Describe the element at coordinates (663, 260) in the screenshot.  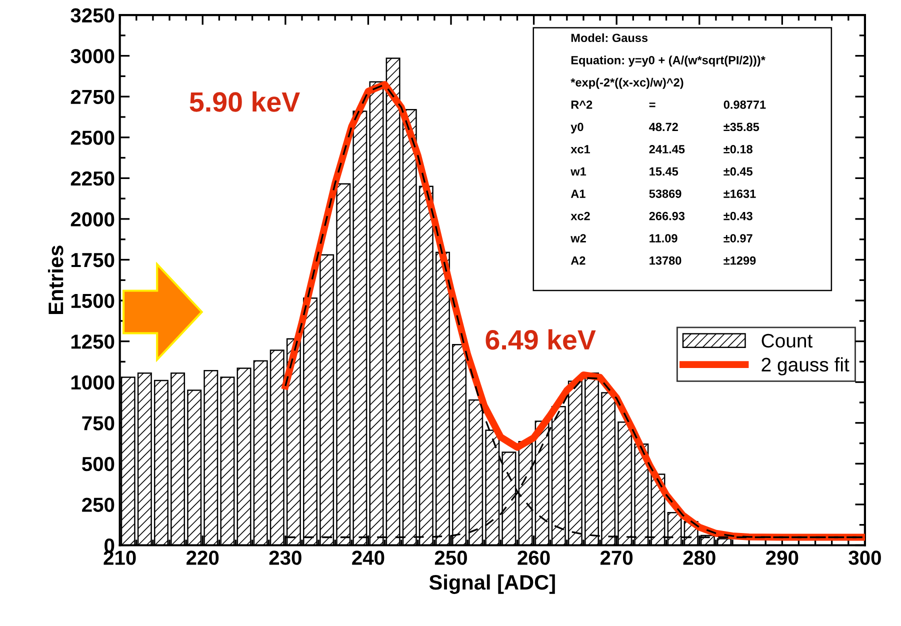
I see `text: A2 13780 ±1299` at that location.